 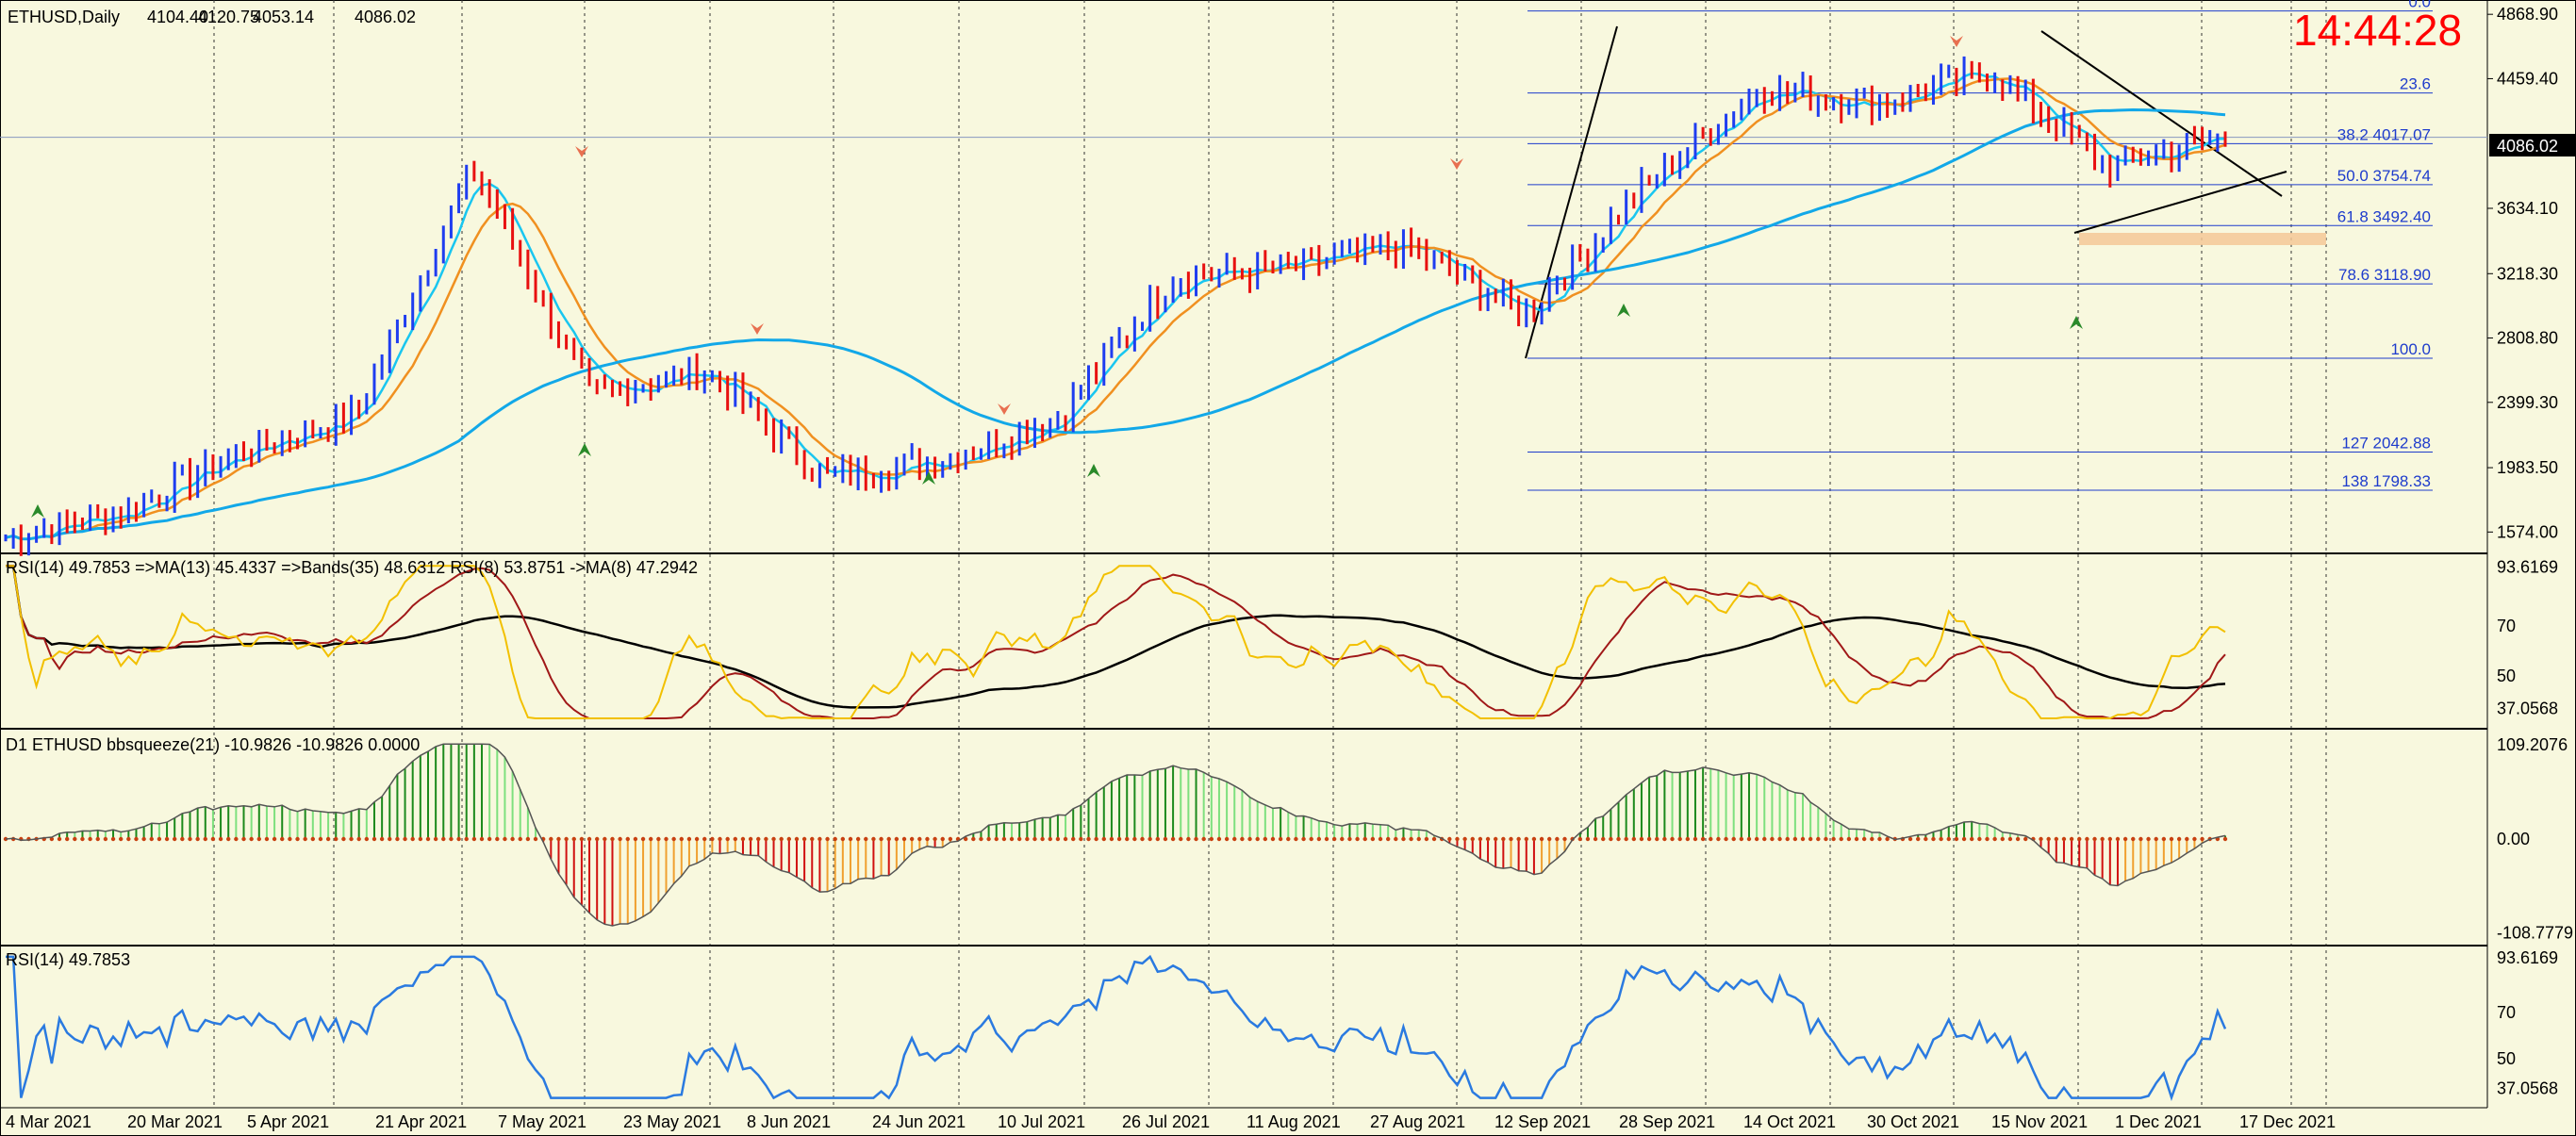 What do you see at coordinates (2384, 134) in the screenshot?
I see `fib-level-label: 38.2 4017.07` at bounding box center [2384, 134].